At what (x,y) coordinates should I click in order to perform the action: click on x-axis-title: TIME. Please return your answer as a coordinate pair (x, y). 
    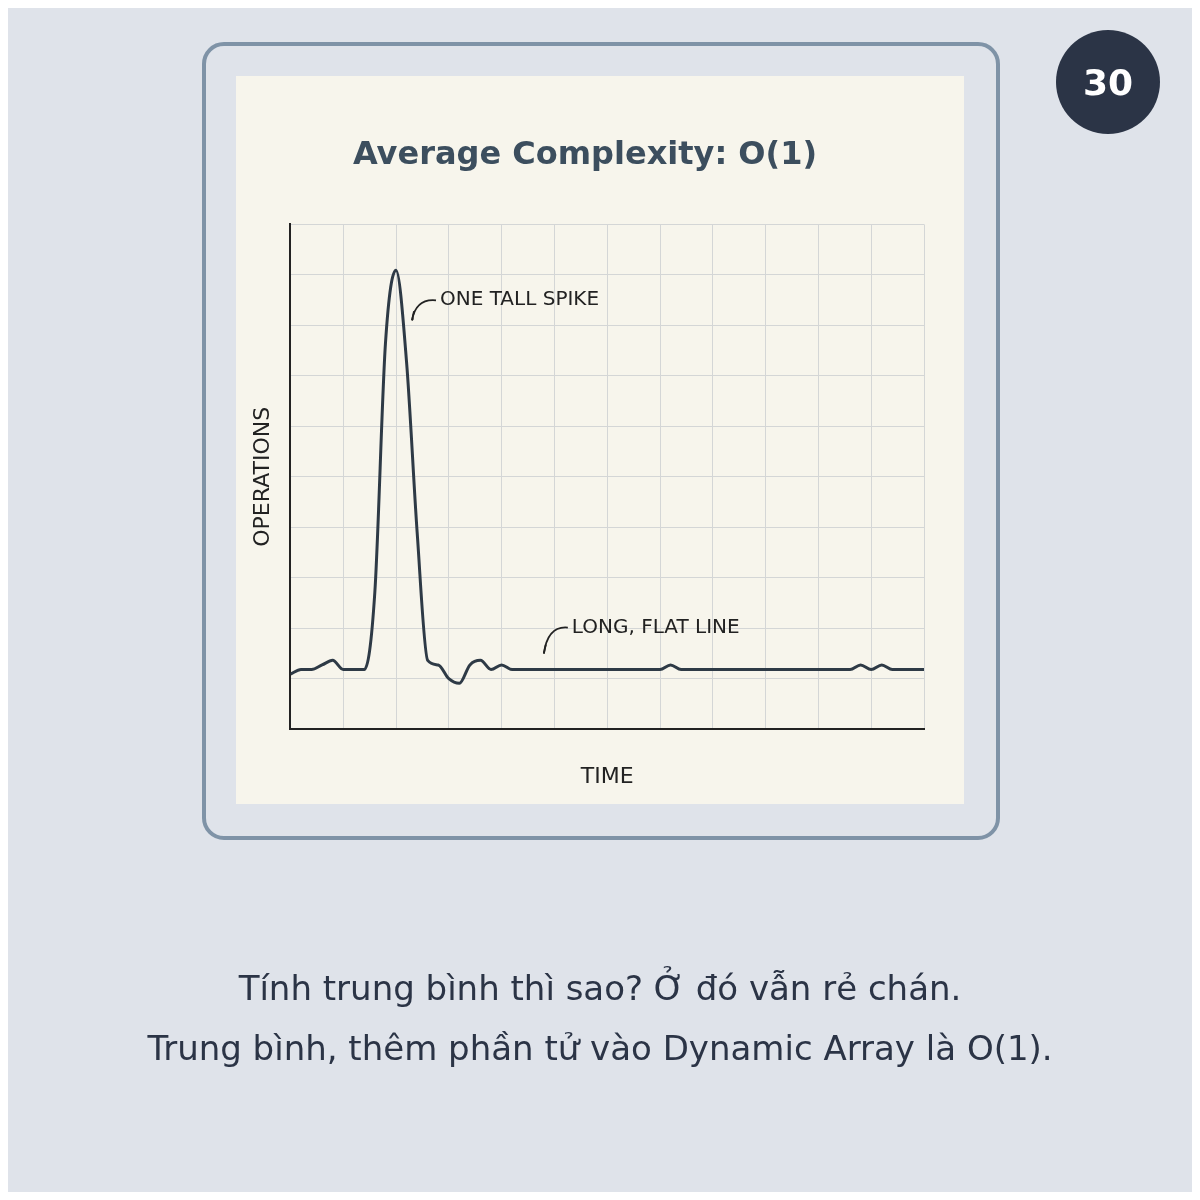
    Looking at the image, I should click on (606, 775).